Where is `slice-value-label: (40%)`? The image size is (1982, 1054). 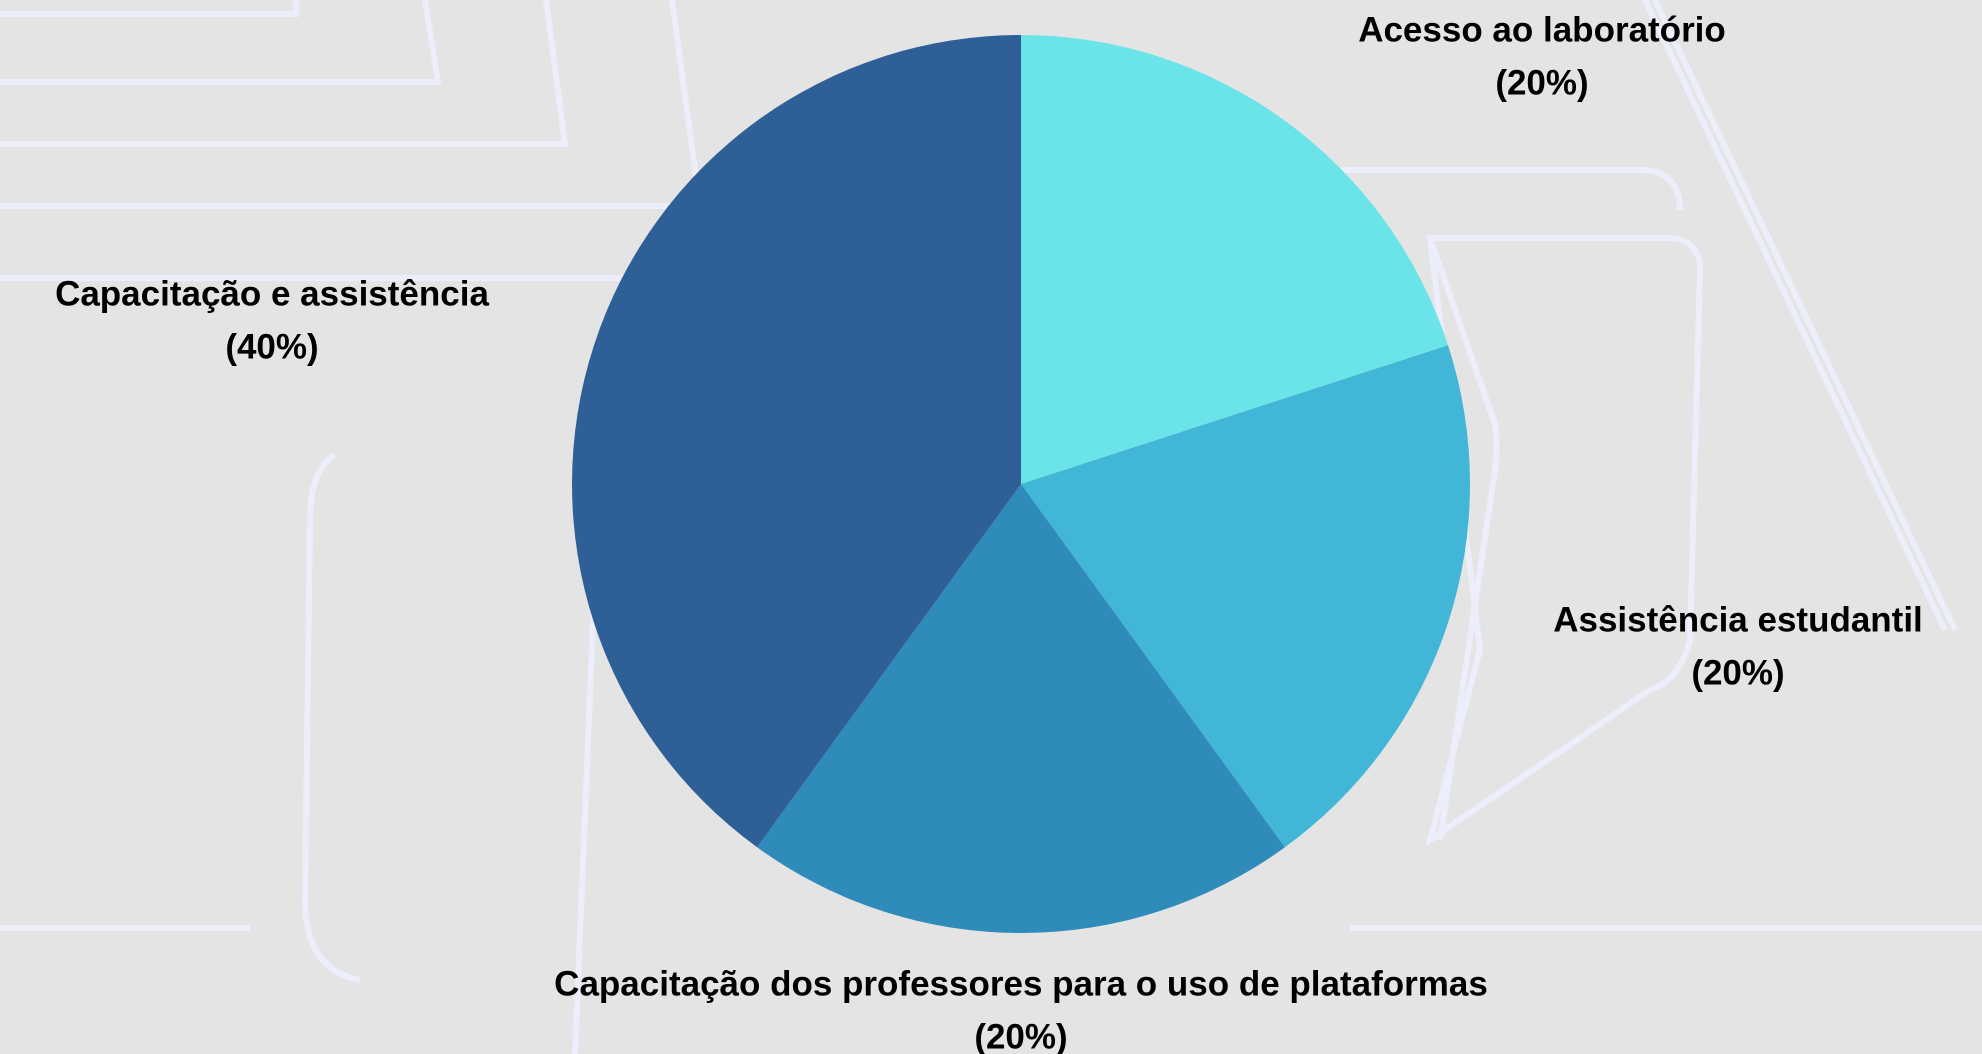
slice-value-label: (40%) is located at coordinates (271, 346).